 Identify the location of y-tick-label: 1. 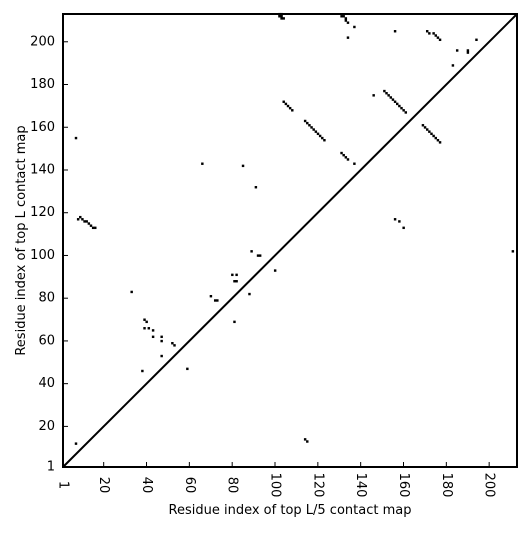
(51, 467).